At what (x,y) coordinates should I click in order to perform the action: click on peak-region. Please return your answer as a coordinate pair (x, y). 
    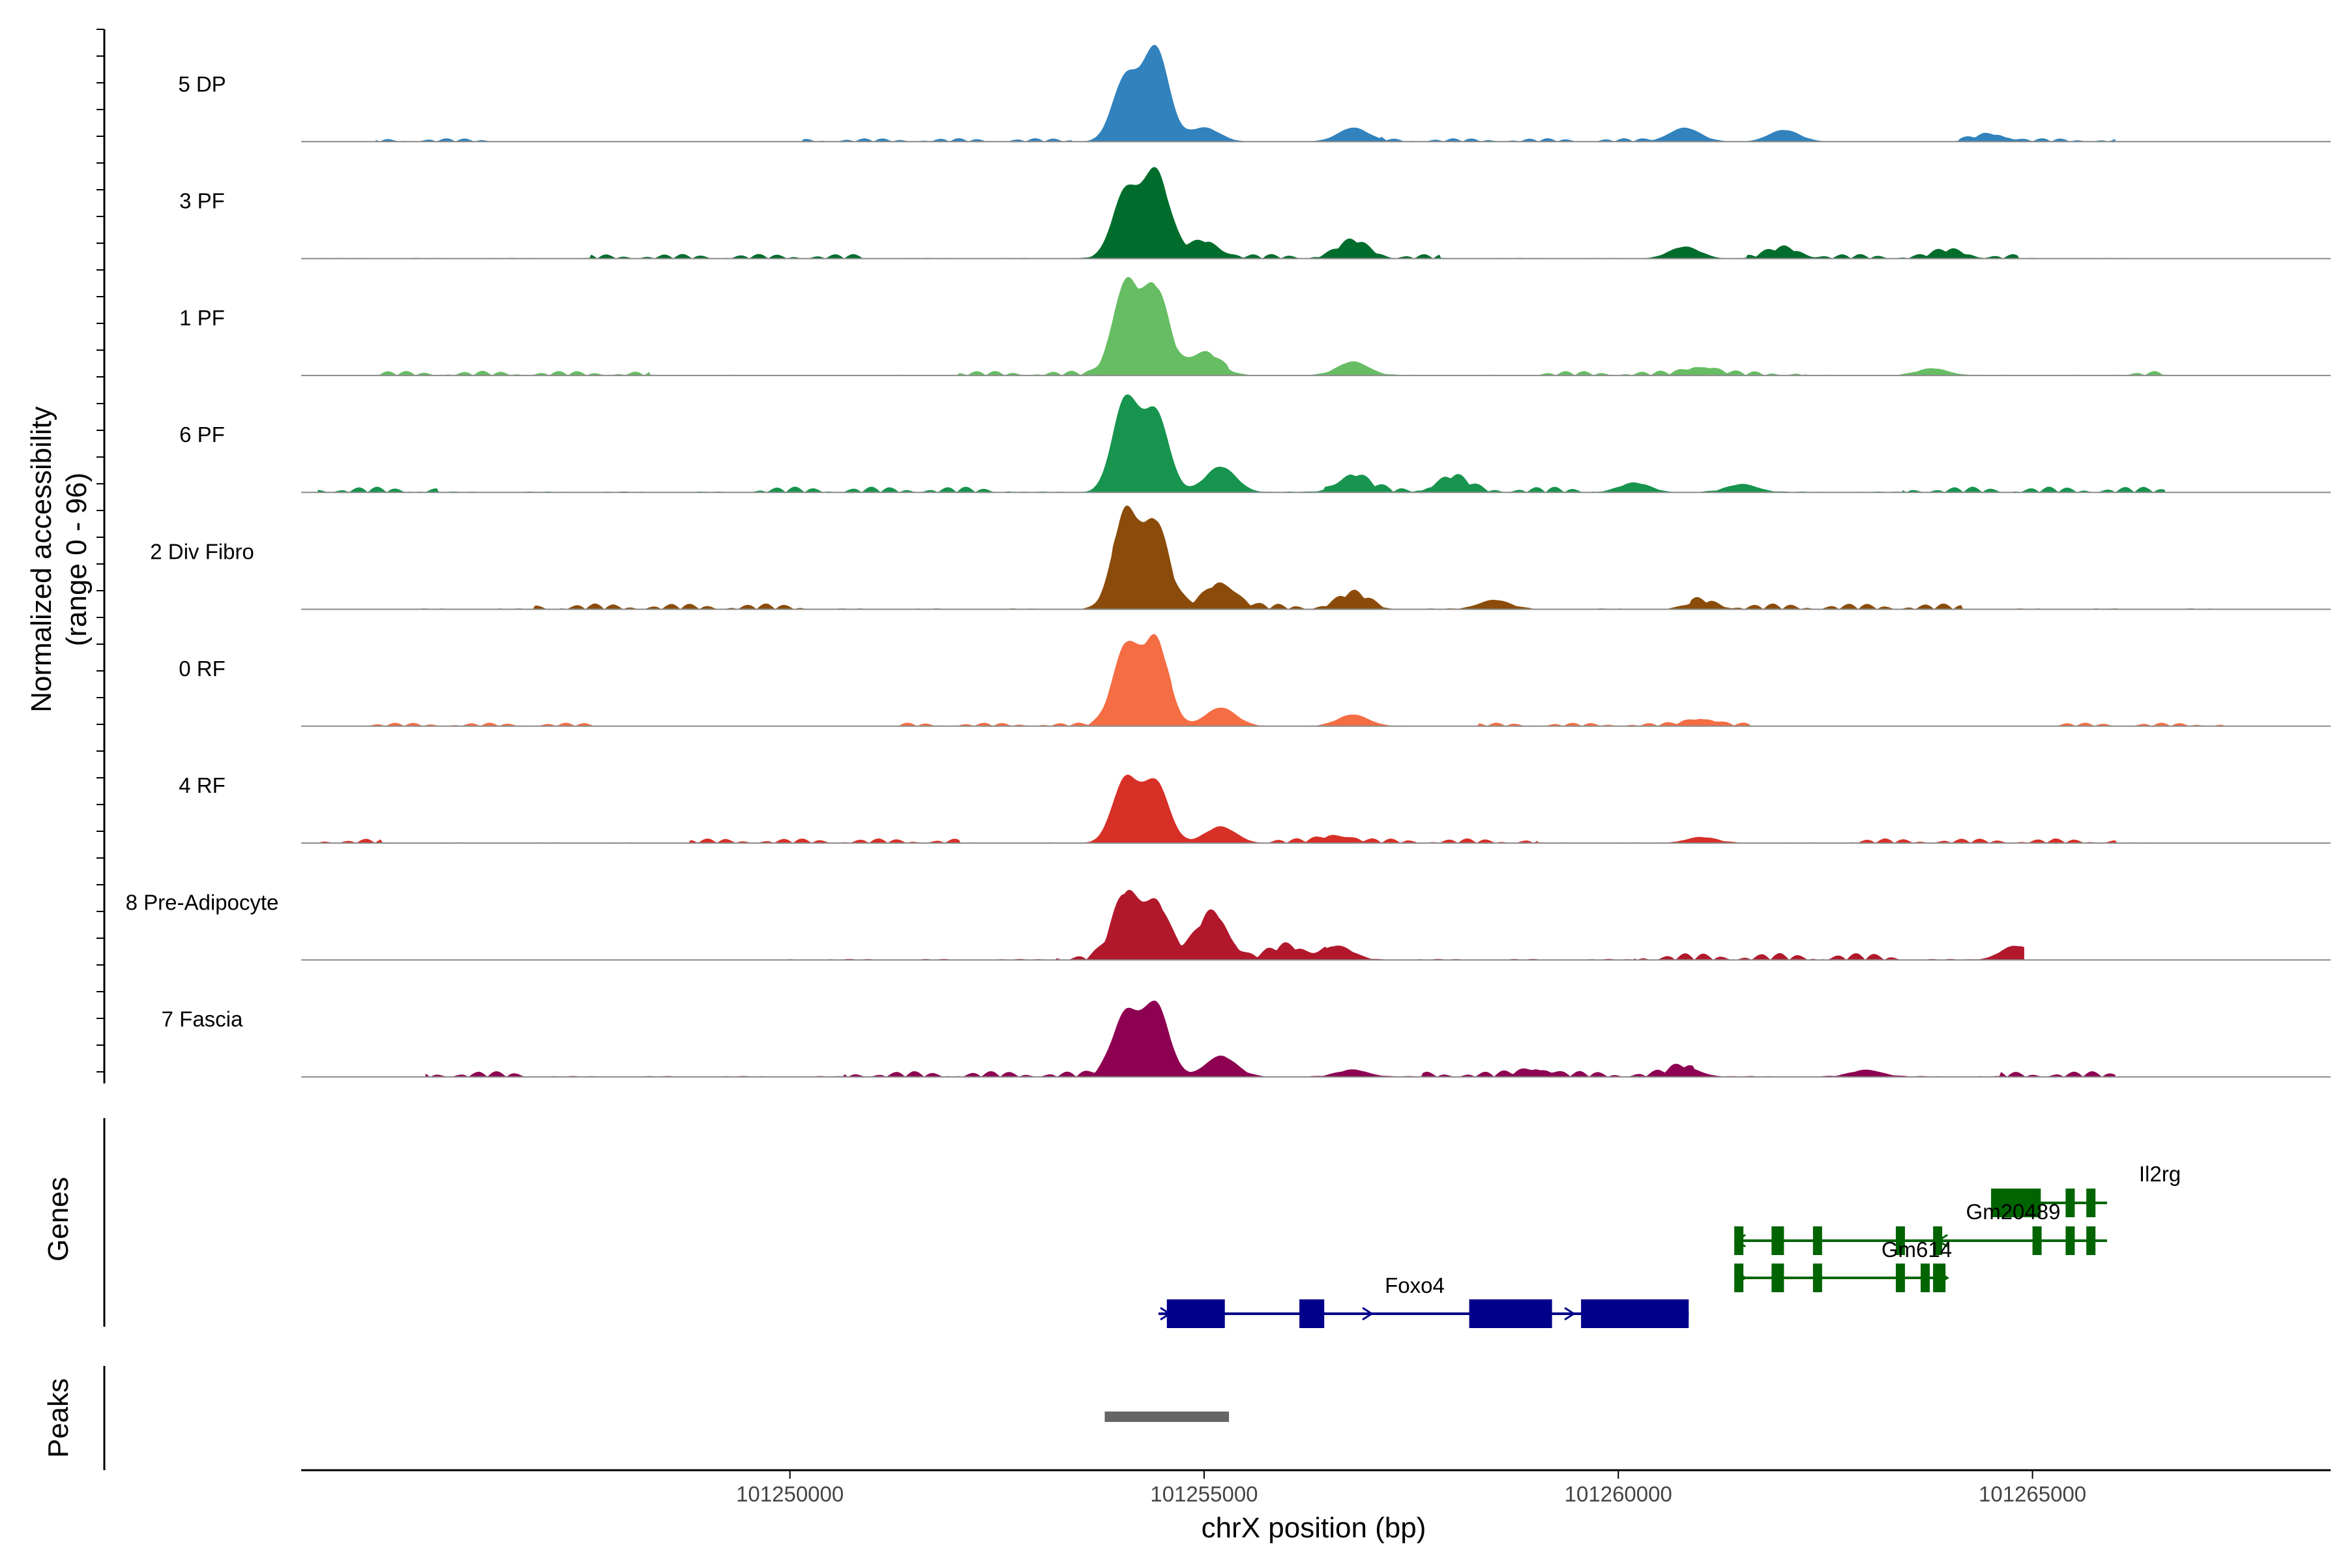
    Looking at the image, I should click on (1167, 1417).